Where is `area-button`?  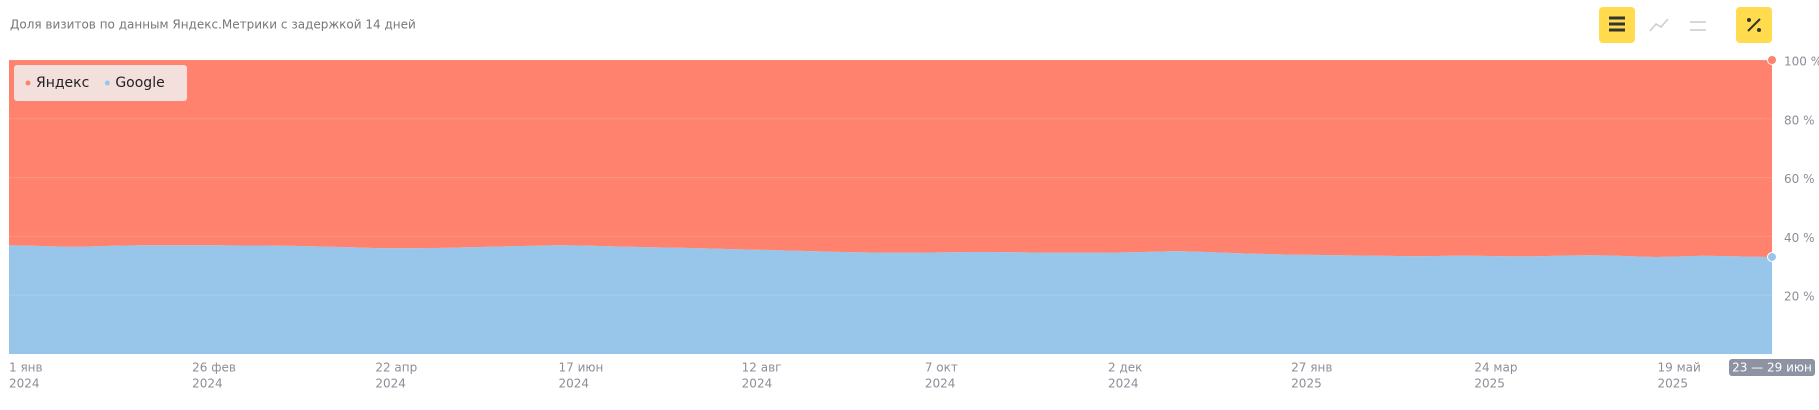 area-button is located at coordinates (1698, 26).